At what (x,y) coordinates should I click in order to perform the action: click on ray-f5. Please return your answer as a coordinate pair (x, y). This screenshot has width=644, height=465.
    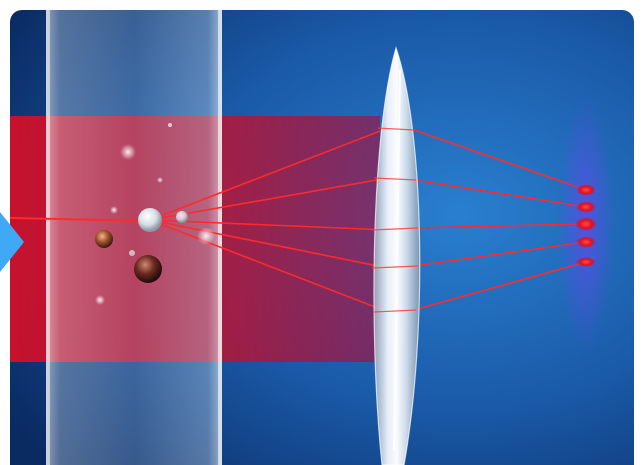
    Looking at the image, I should click on (500, 286).